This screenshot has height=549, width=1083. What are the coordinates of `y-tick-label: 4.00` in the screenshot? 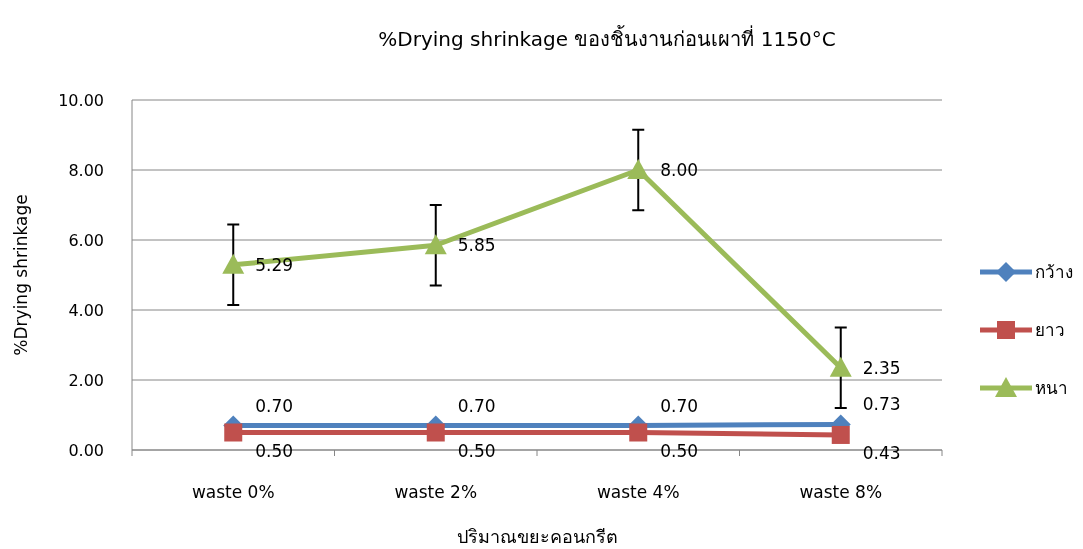 It's located at (86, 310).